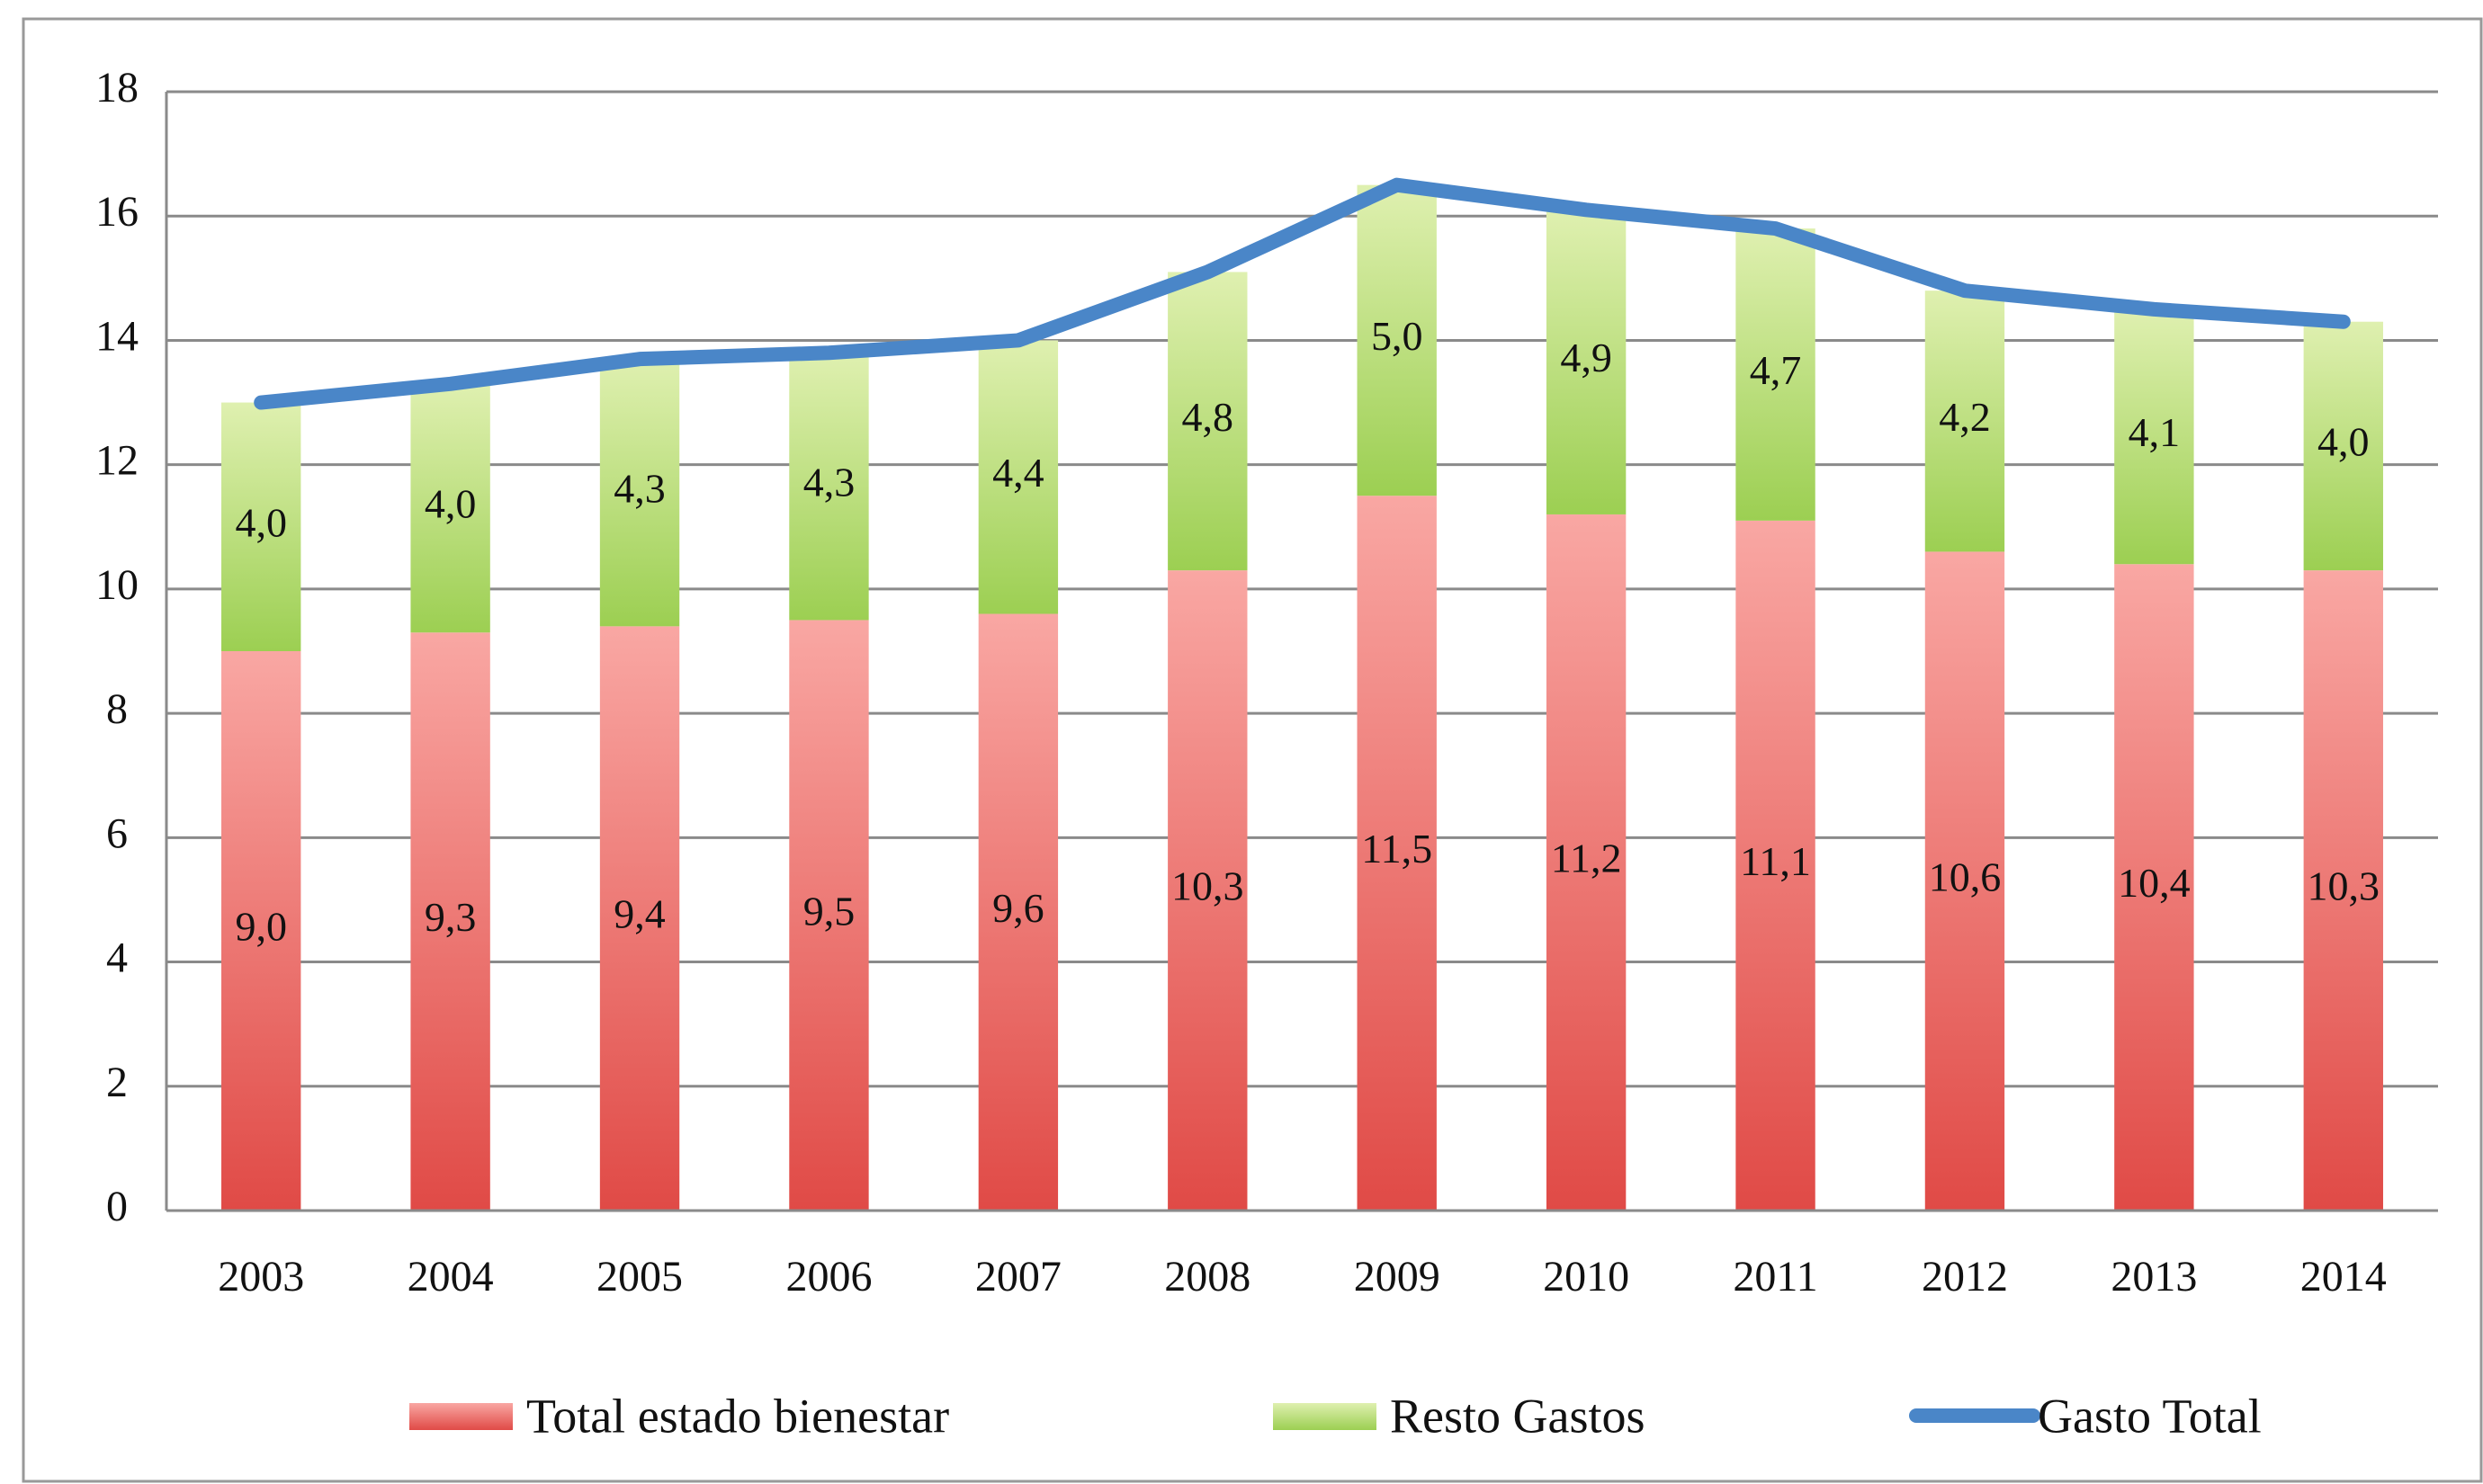 The width and height of the screenshot is (2483, 1484). What do you see at coordinates (639, 1277) in the screenshot?
I see `x-tick-label: 2005` at bounding box center [639, 1277].